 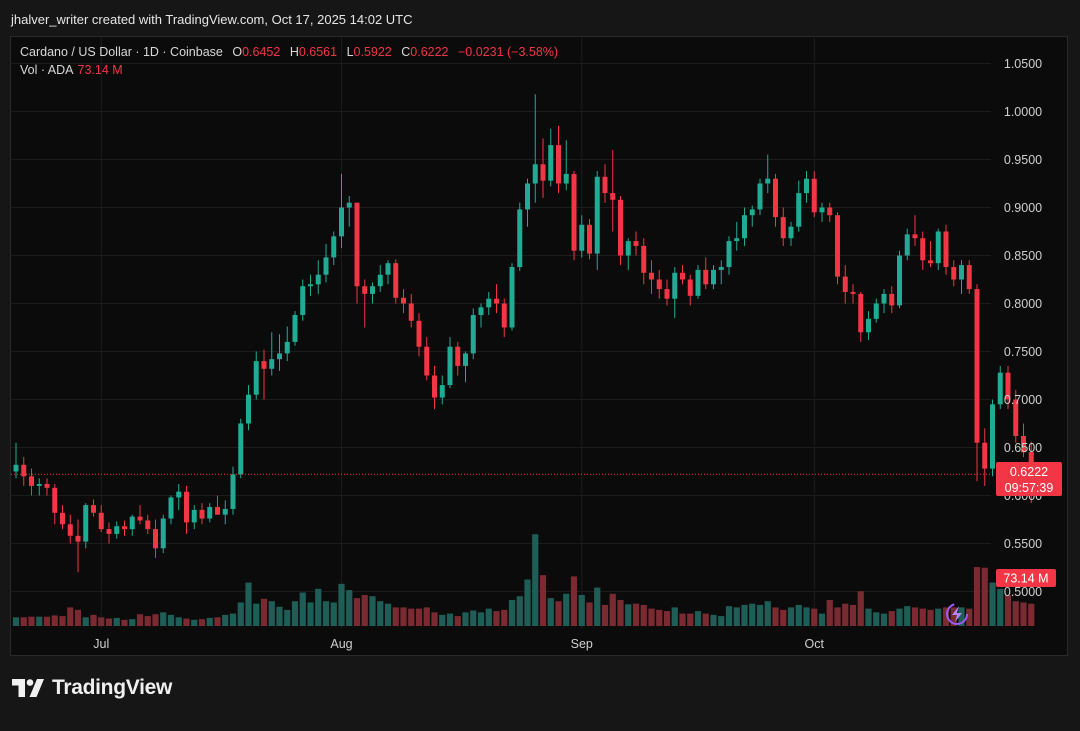 What do you see at coordinates (372, 52) in the screenshot?
I see `low-value: 0.5922` at bounding box center [372, 52].